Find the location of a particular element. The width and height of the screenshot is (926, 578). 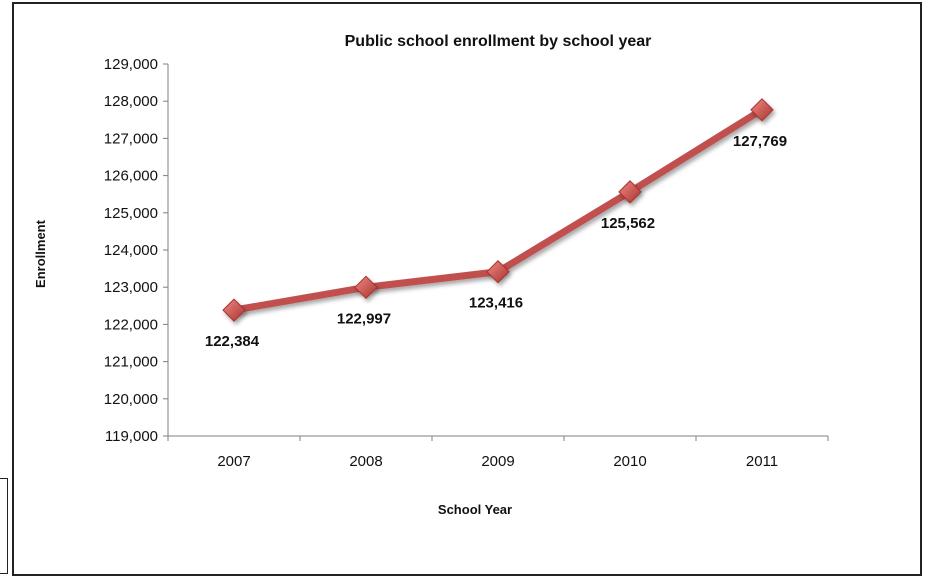

data-label: 125,562 is located at coordinates (628, 223).